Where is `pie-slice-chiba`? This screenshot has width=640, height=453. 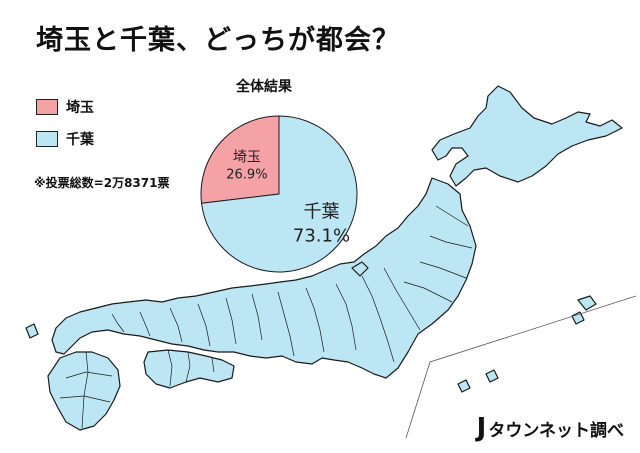
pie-slice-chiba is located at coordinates (279, 194).